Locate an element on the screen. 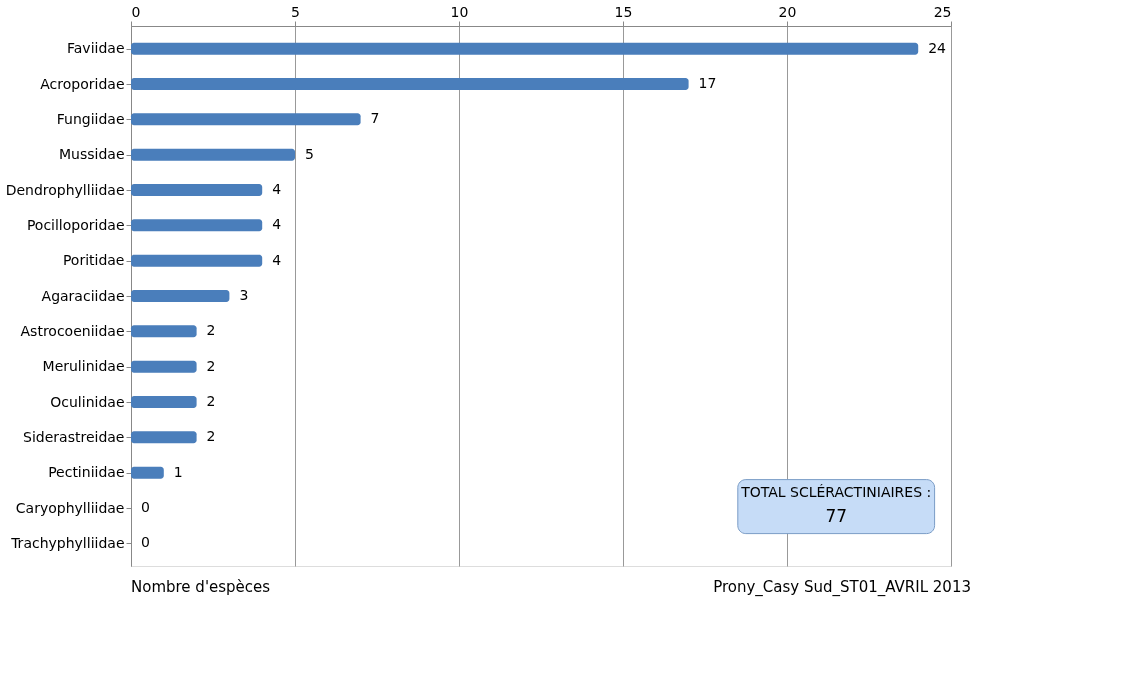  x-tick-label: 5 is located at coordinates (295, 11).